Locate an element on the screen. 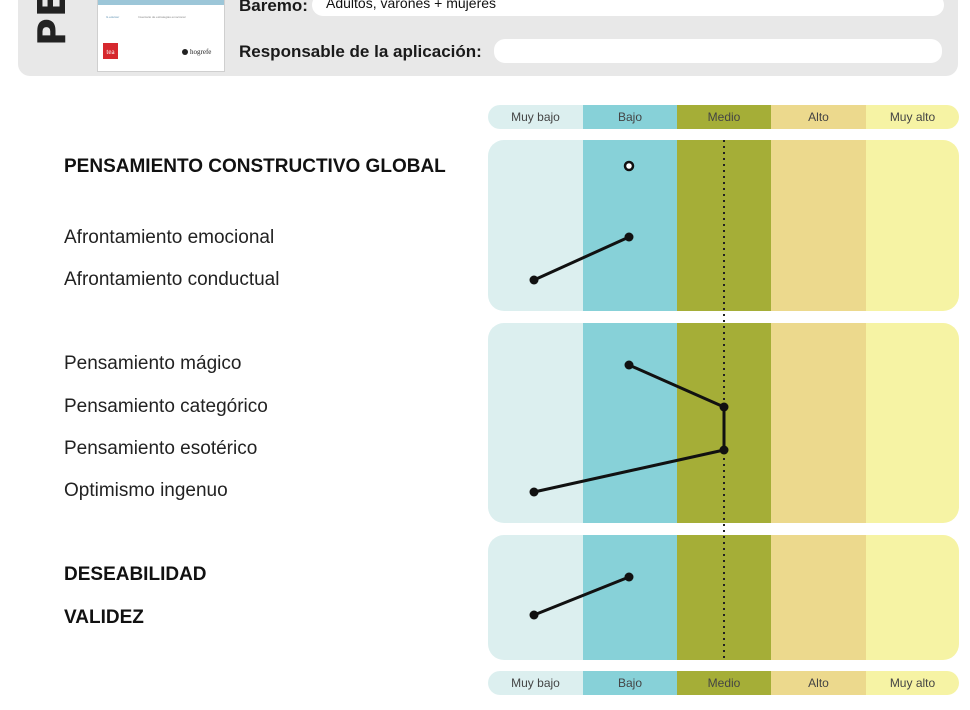 Image resolution: width=970 pixels, height=710 pixels. point-optimismo-ingenuo is located at coordinates (534, 492).